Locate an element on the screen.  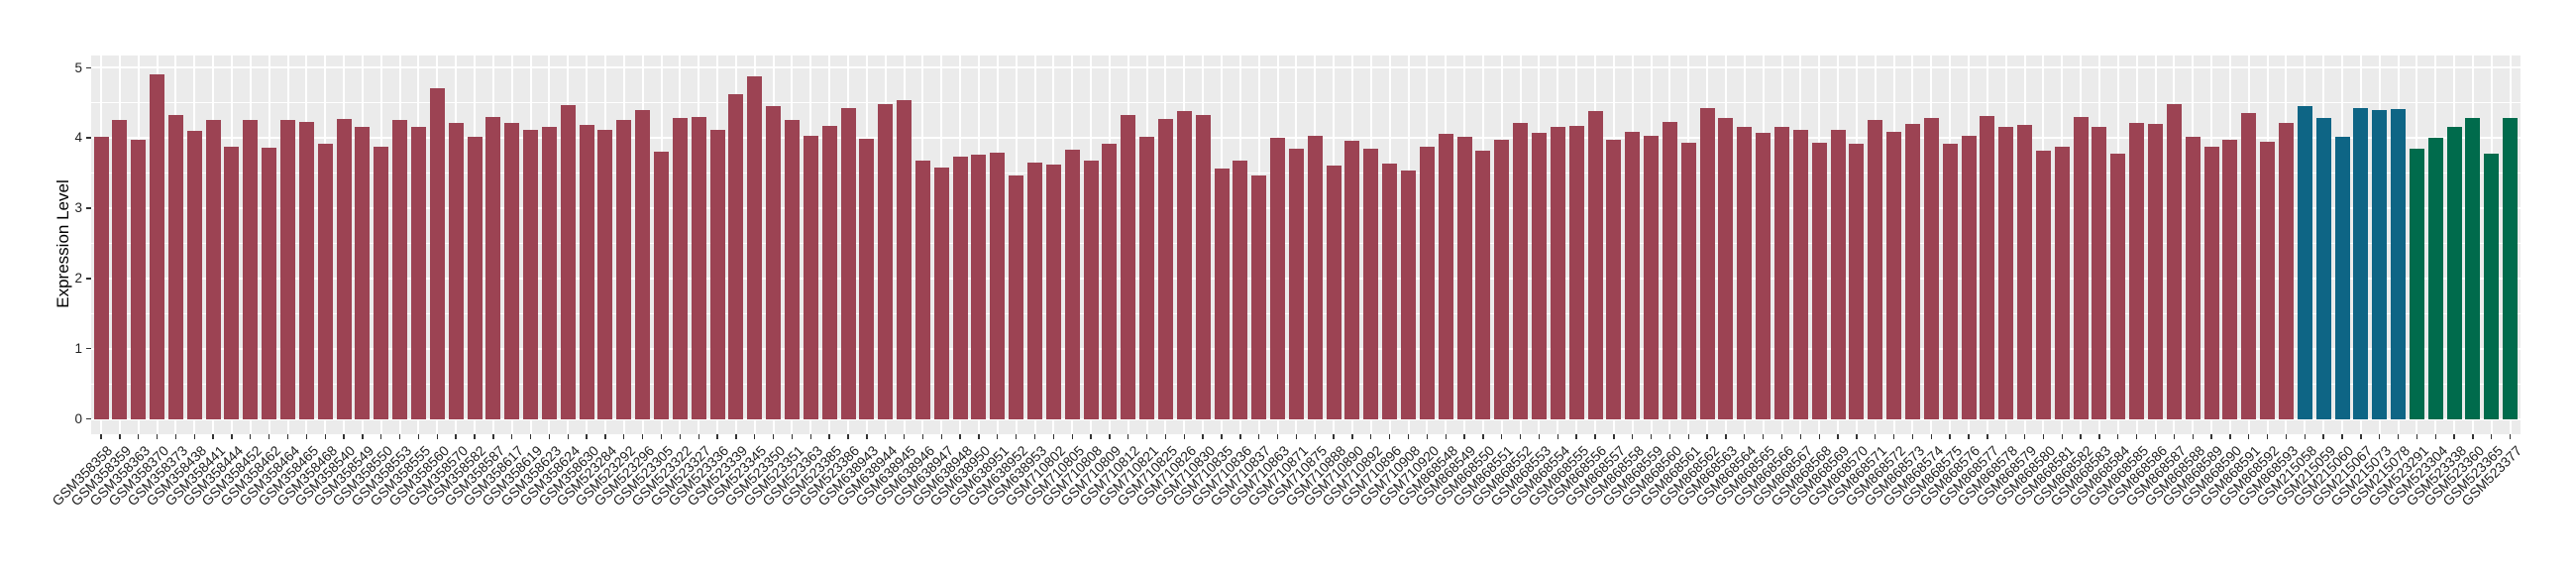
bar-GSM215059 is located at coordinates (2323, 268).